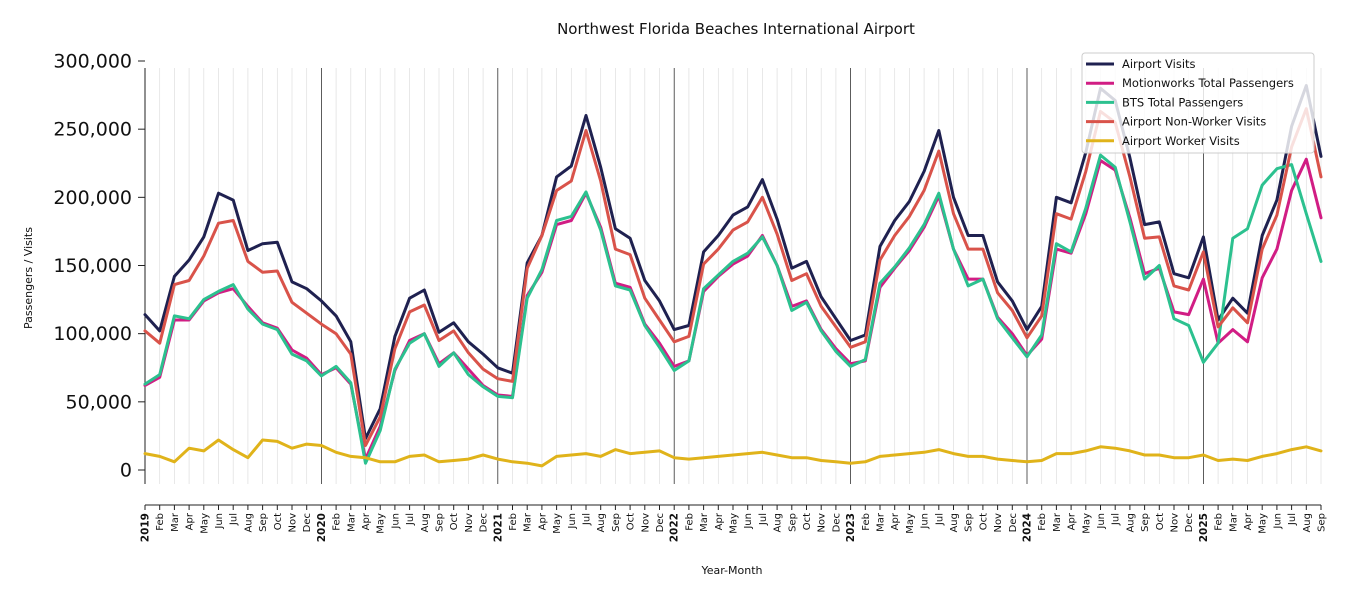 This screenshot has height=600, width=1350. What do you see at coordinates (1194, 122) in the screenshot?
I see `legend-entry: Airport Non-Worker Visits` at bounding box center [1194, 122].